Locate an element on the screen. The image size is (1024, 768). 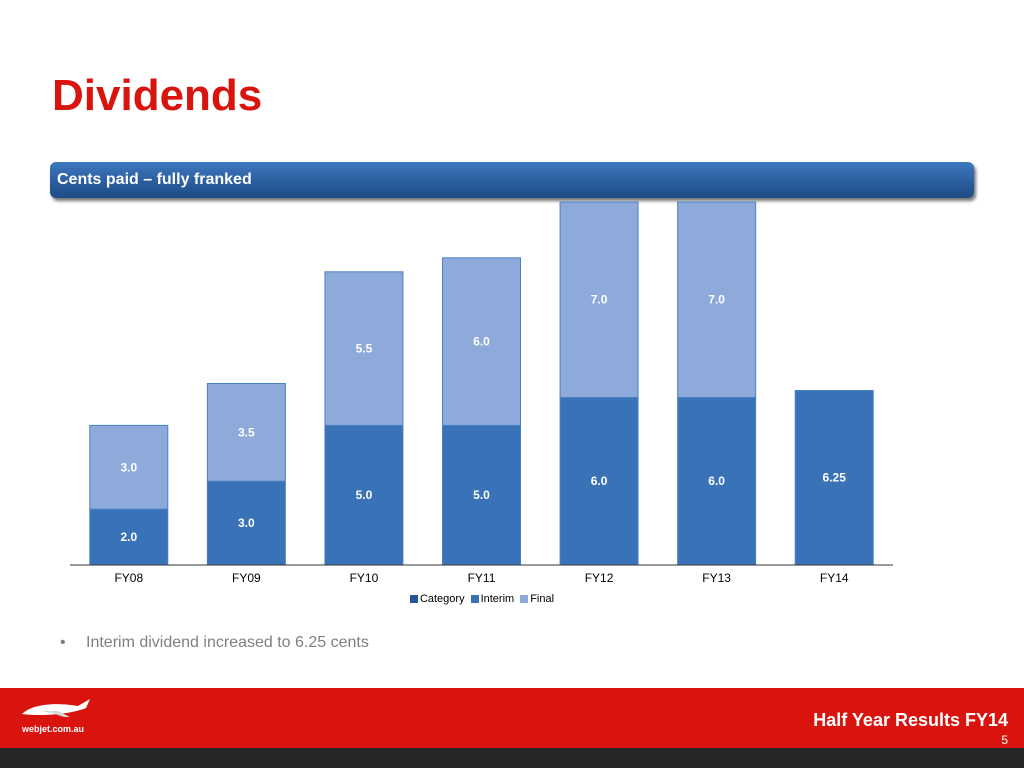
legend-label-final: Final is located at coordinates (542, 599).